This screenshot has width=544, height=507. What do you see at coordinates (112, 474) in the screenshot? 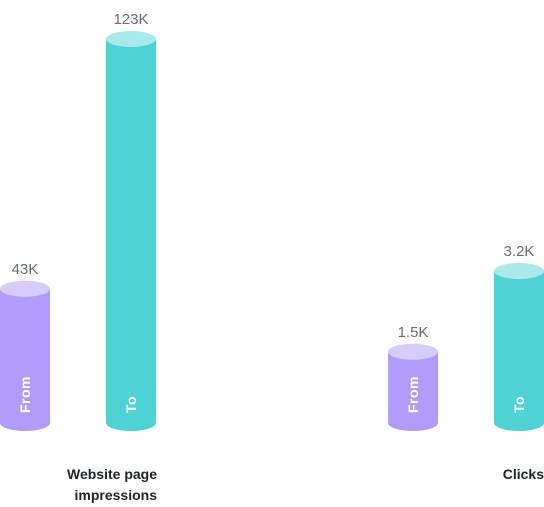
I see `category-label-line: Website page` at bounding box center [112, 474].